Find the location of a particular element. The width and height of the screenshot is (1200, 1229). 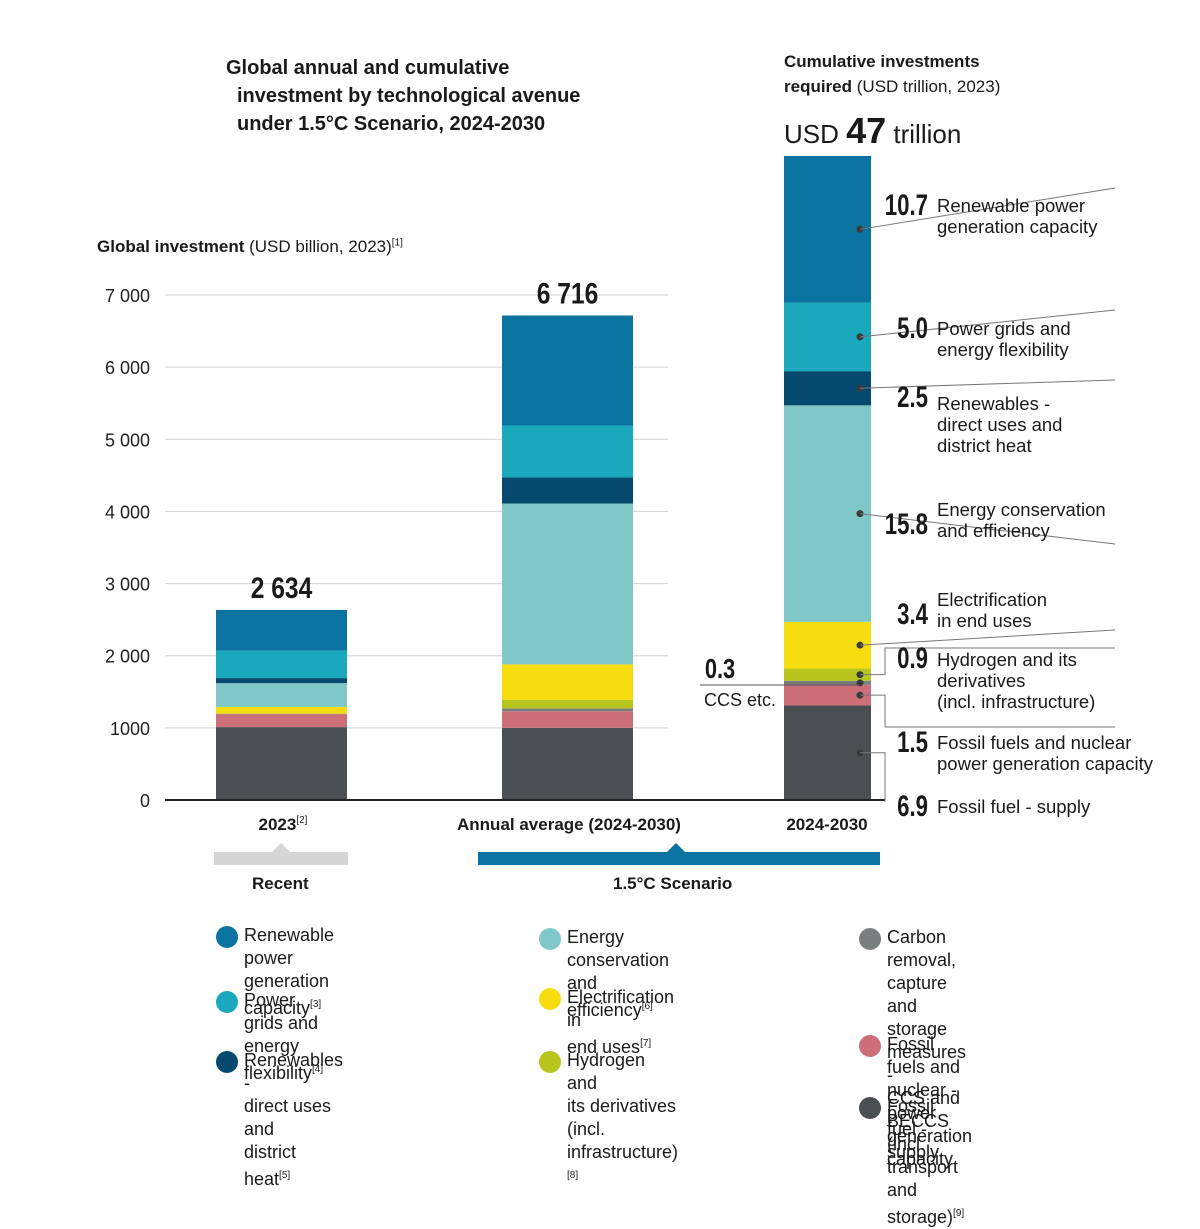

segment-text-label: (incl. infrastructure) is located at coordinates (1016, 701).